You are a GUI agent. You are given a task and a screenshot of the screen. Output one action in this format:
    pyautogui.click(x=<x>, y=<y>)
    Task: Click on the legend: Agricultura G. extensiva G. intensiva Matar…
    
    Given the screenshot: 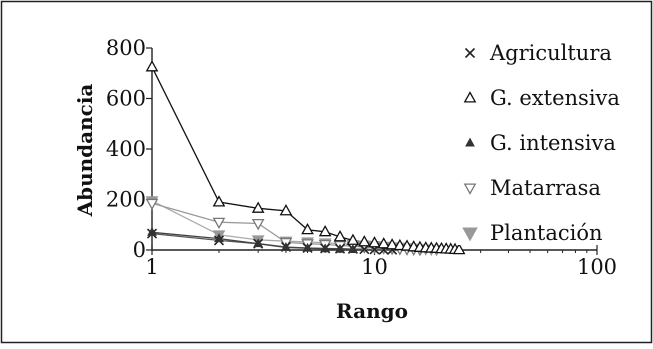 What is the action you would take?
    pyautogui.click(x=539, y=143)
    